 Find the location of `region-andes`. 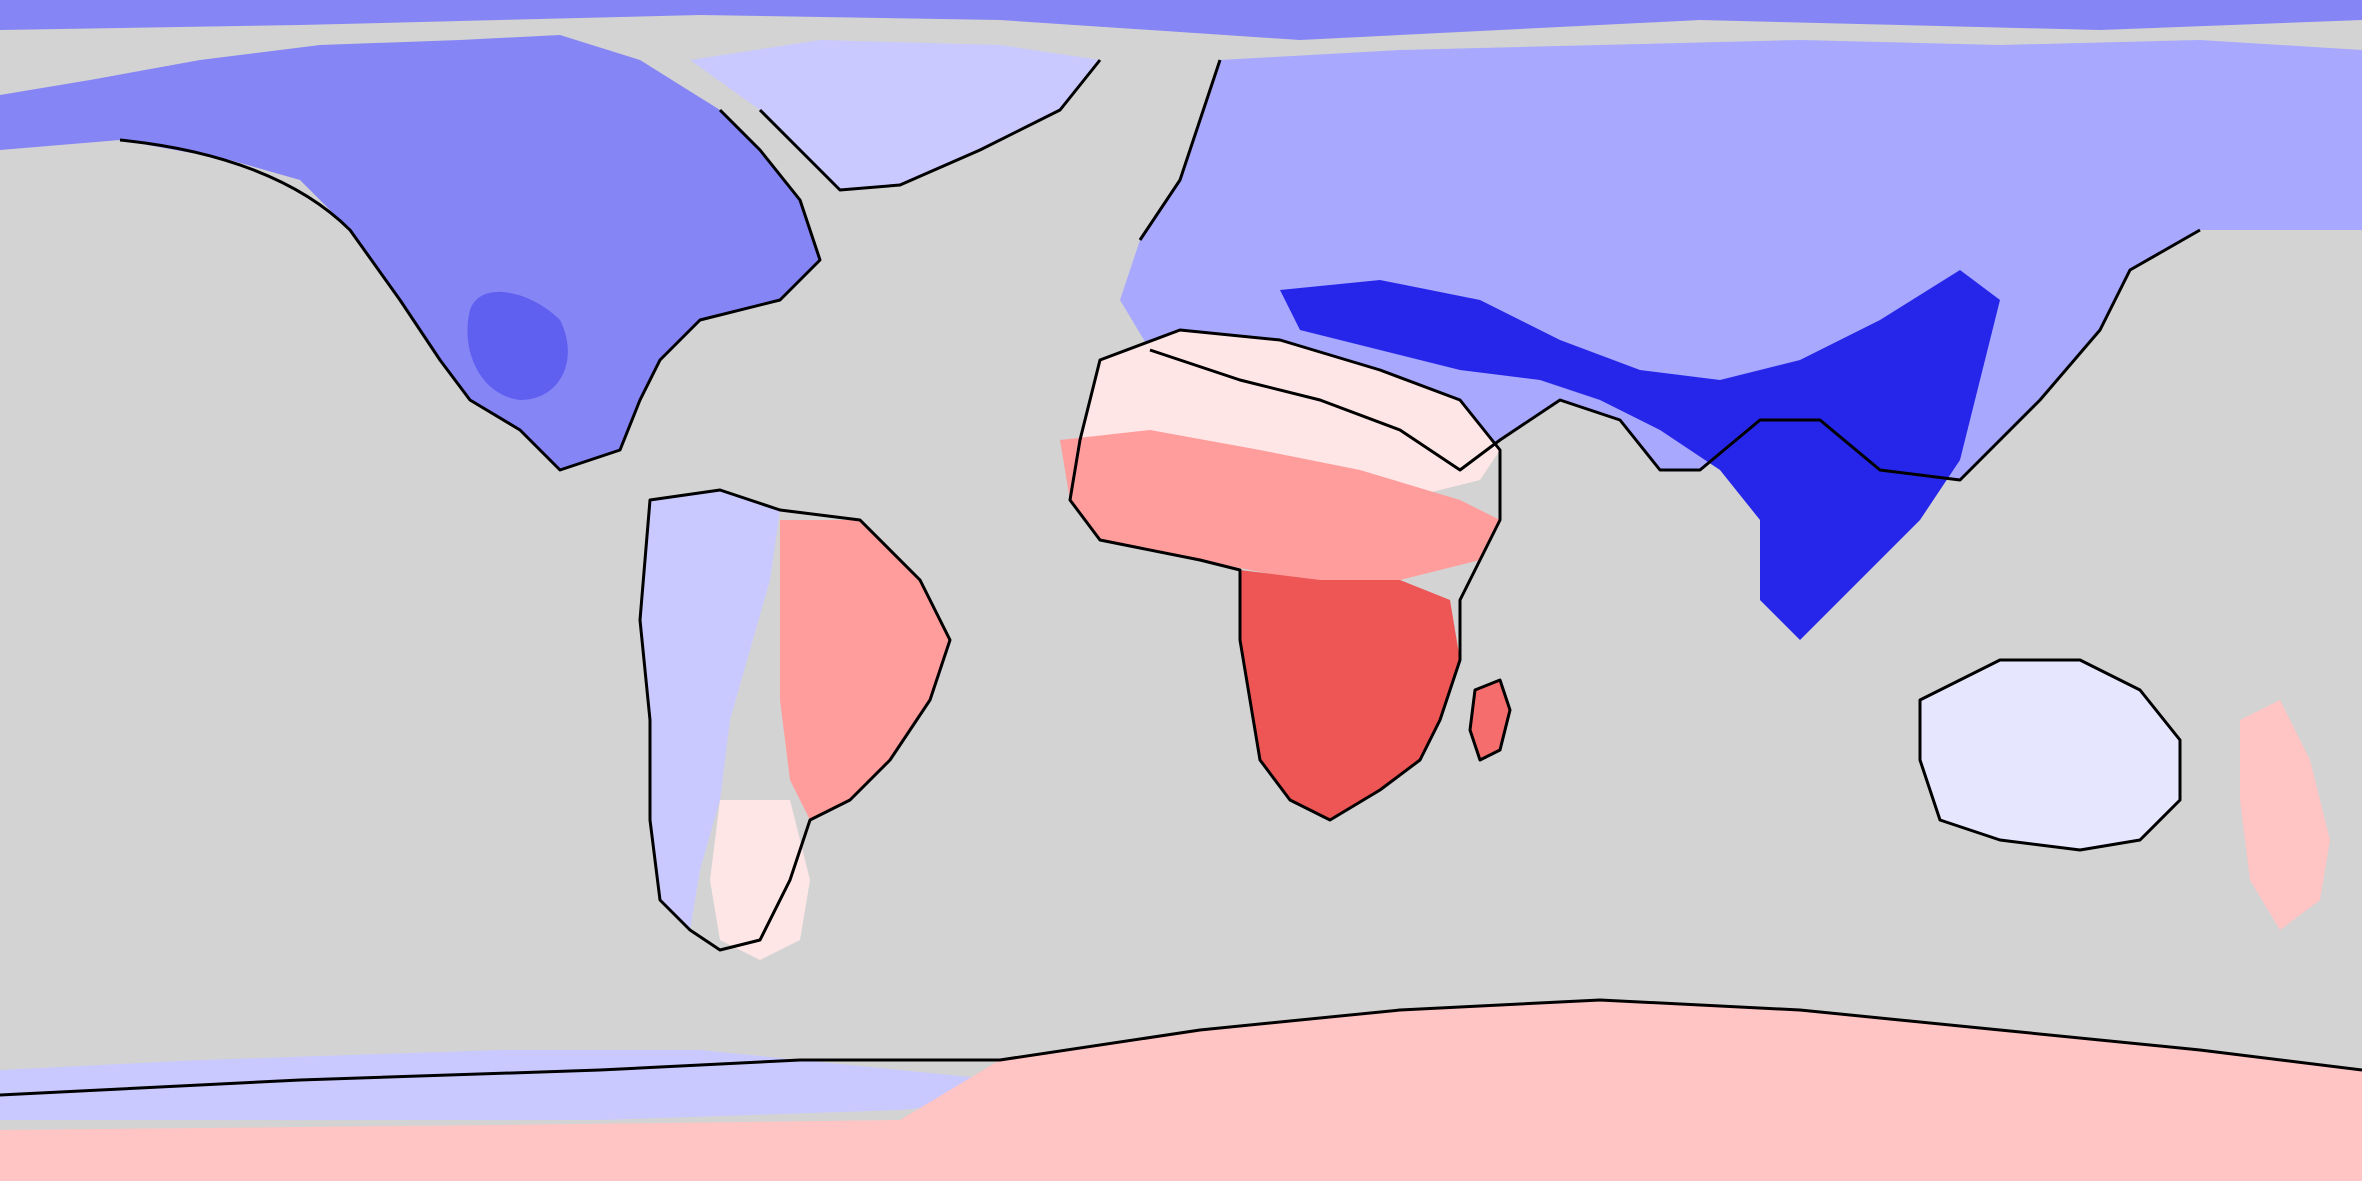

region-andes is located at coordinates (710, 710).